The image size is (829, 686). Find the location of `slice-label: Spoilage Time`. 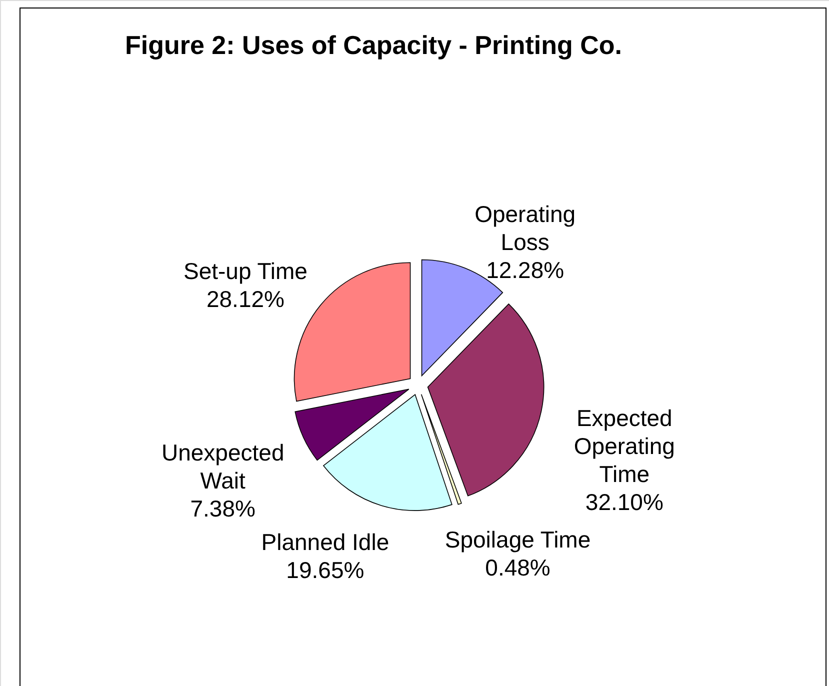

slice-label: Spoilage Time is located at coordinates (517, 539).